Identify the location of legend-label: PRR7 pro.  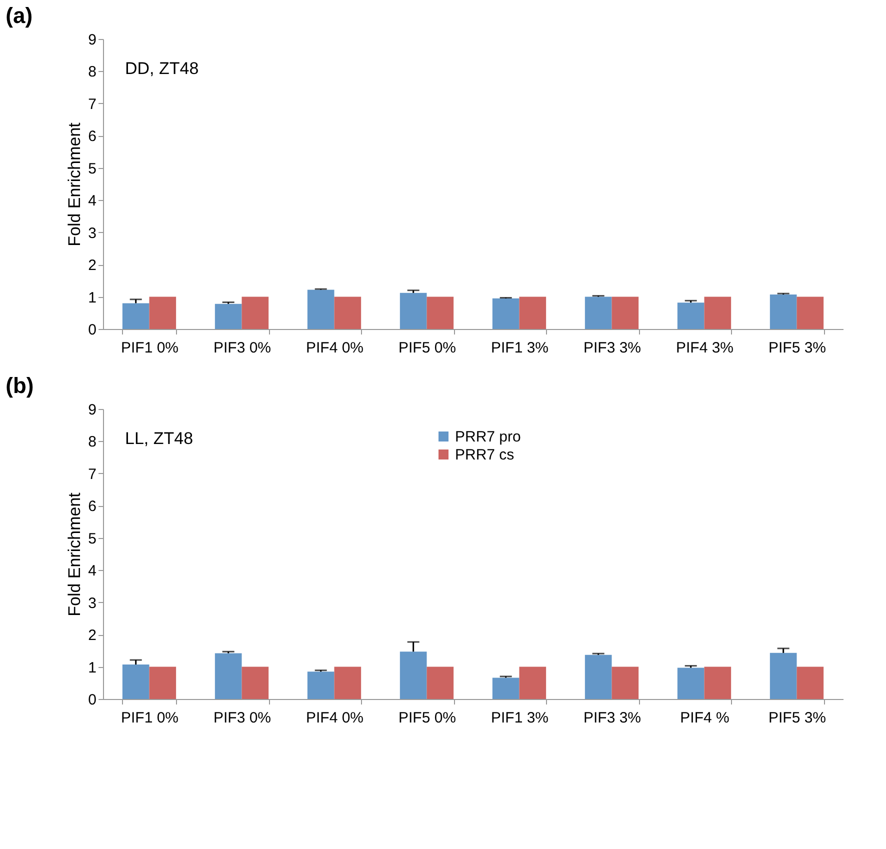
(488, 437).